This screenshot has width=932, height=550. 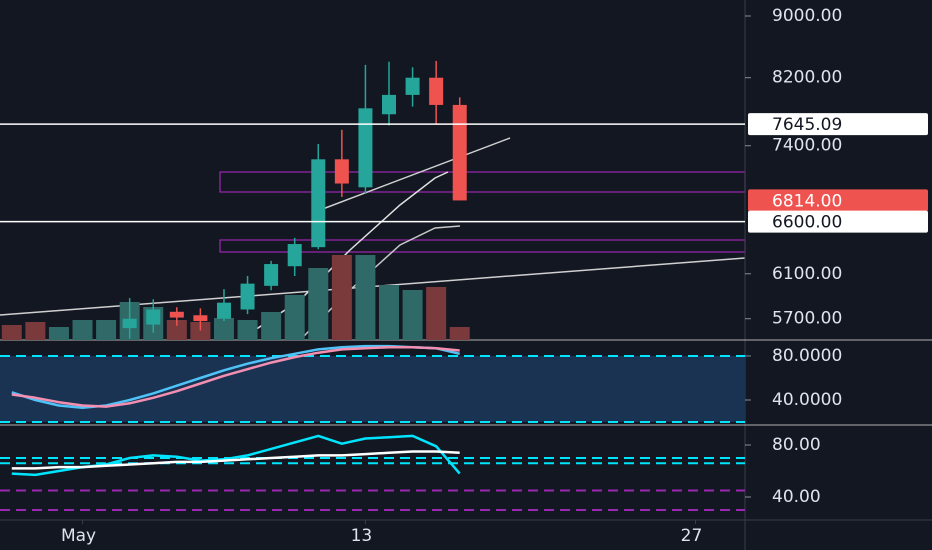 I want to click on x-tick-label: May, so click(x=78, y=536).